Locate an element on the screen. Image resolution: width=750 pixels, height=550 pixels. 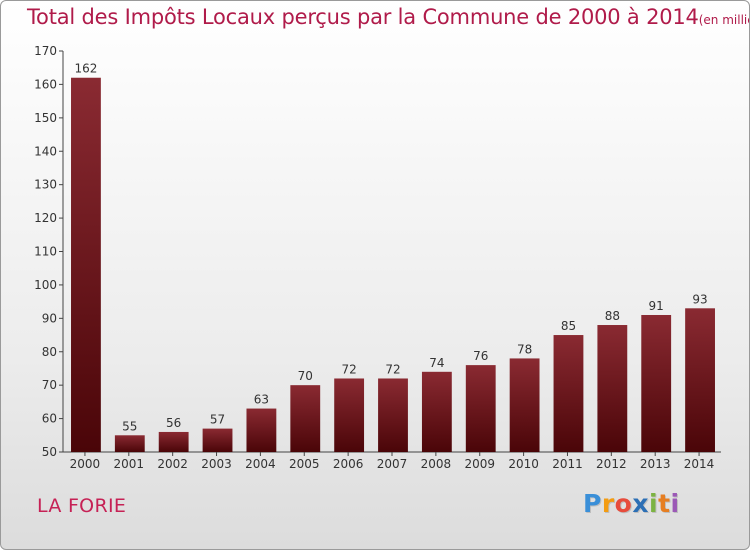
bar-value-label: 76 is located at coordinates (480, 356).